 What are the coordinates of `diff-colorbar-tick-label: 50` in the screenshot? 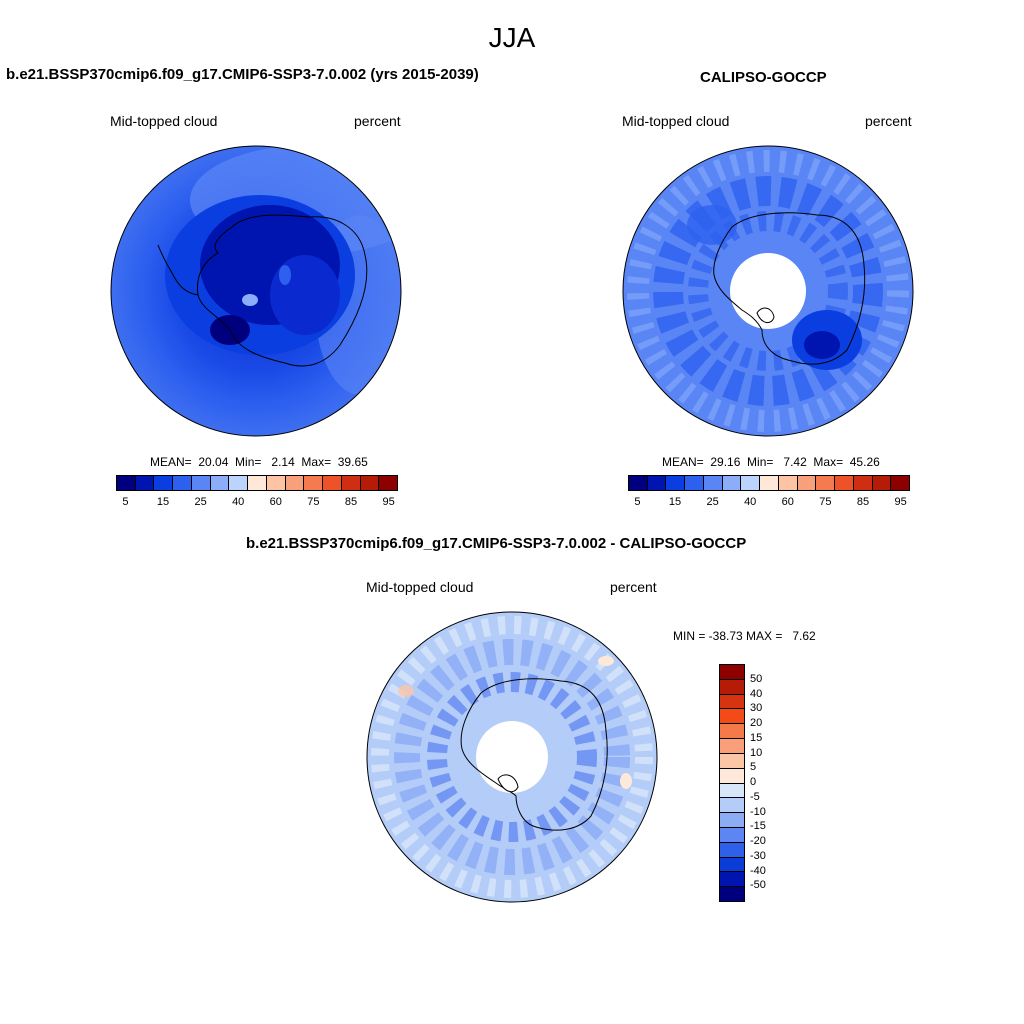 It's located at (756, 678).